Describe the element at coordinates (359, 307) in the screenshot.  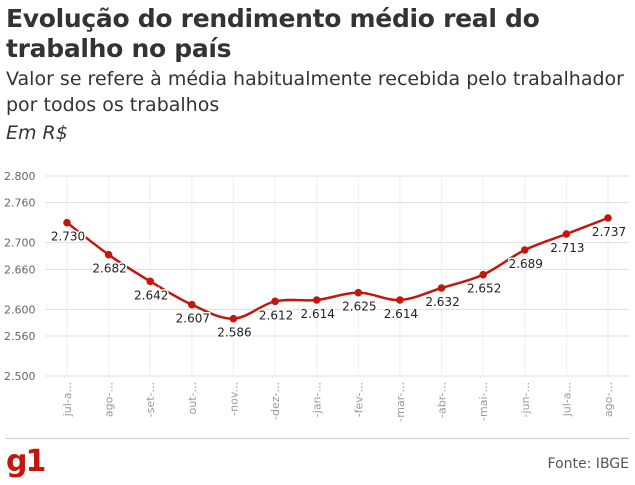
I see `data-label: 2.625` at that location.